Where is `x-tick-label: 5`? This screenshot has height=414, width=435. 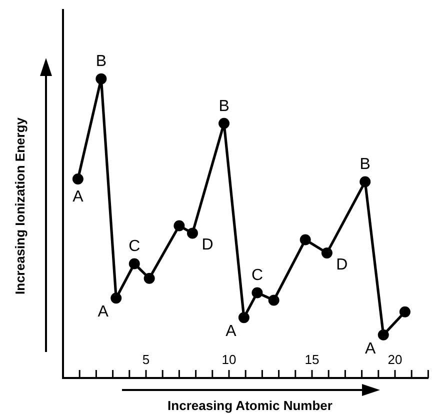
x-tick-label: 5 is located at coordinates (146, 359).